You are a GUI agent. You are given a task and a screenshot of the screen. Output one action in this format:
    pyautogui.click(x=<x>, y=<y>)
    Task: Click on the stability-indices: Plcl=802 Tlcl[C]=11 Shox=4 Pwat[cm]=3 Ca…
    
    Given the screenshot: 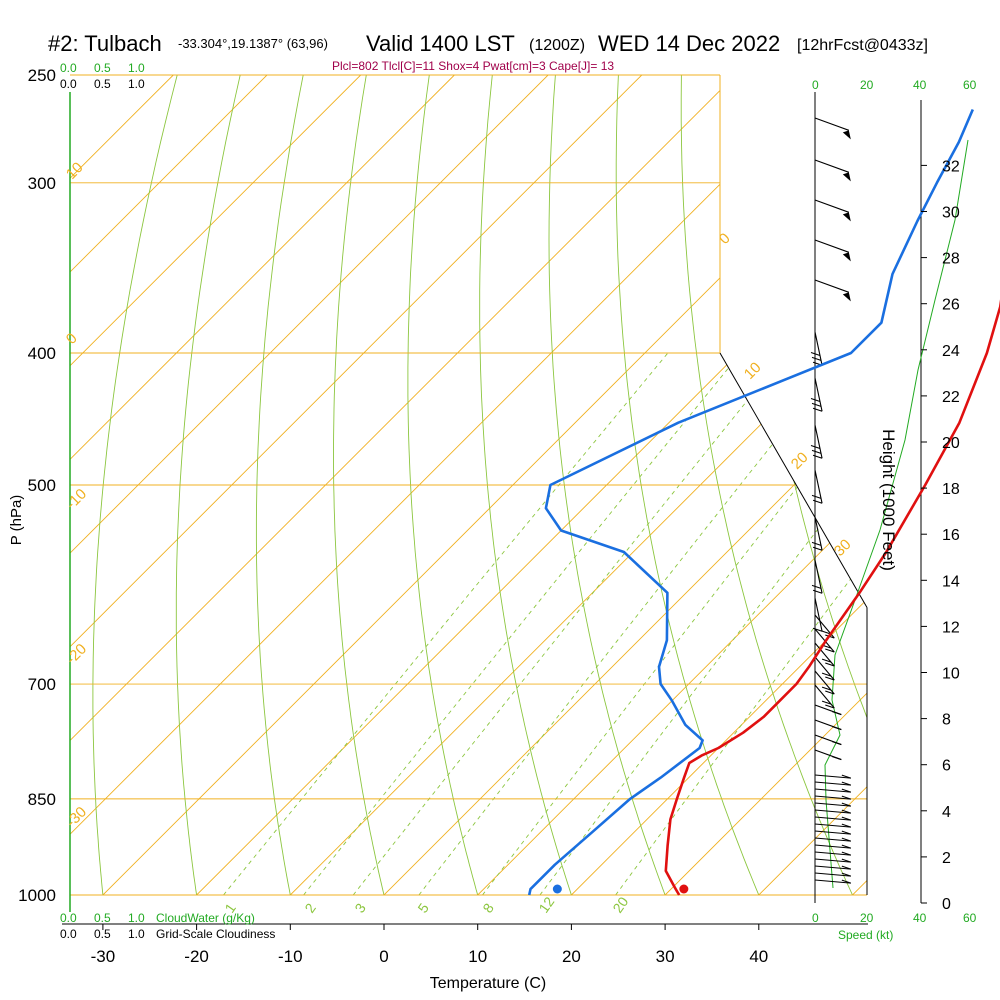 What is the action you would take?
    pyautogui.click(x=473, y=66)
    